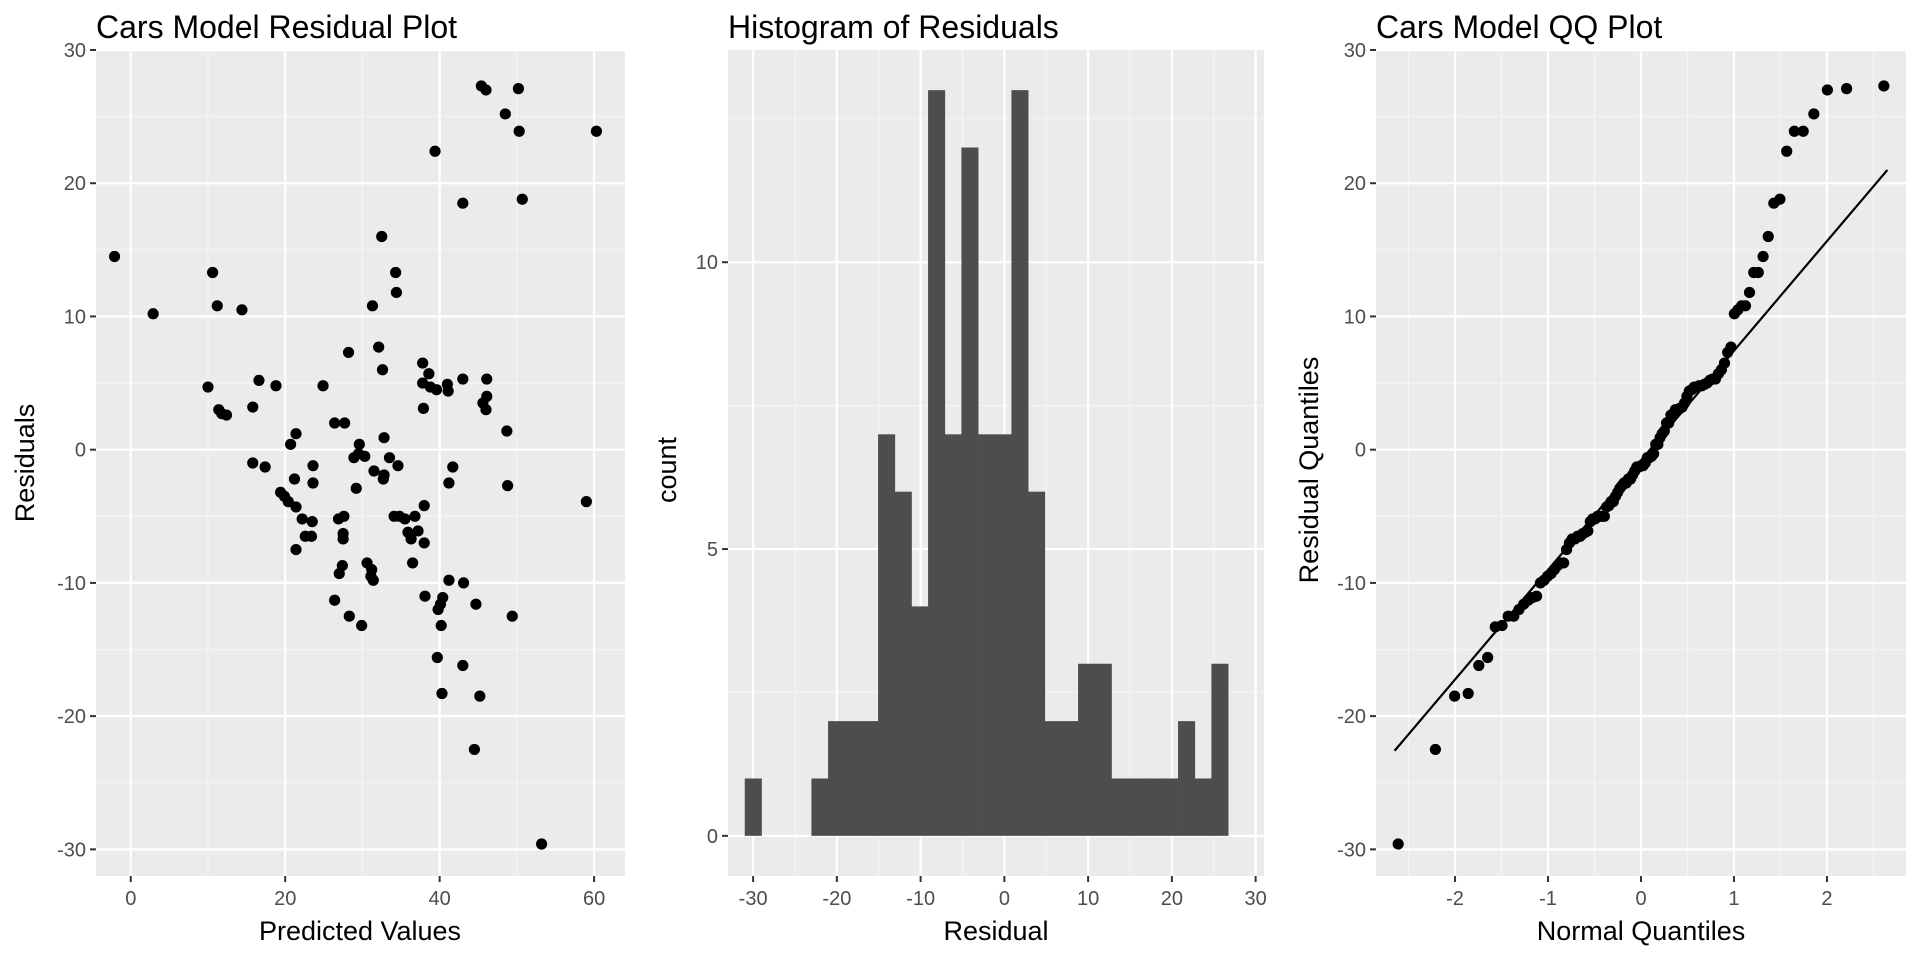 The width and height of the screenshot is (1920, 960). What do you see at coordinates (1733, 899) in the screenshot?
I see `tick-label-x: 1` at bounding box center [1733, 899].